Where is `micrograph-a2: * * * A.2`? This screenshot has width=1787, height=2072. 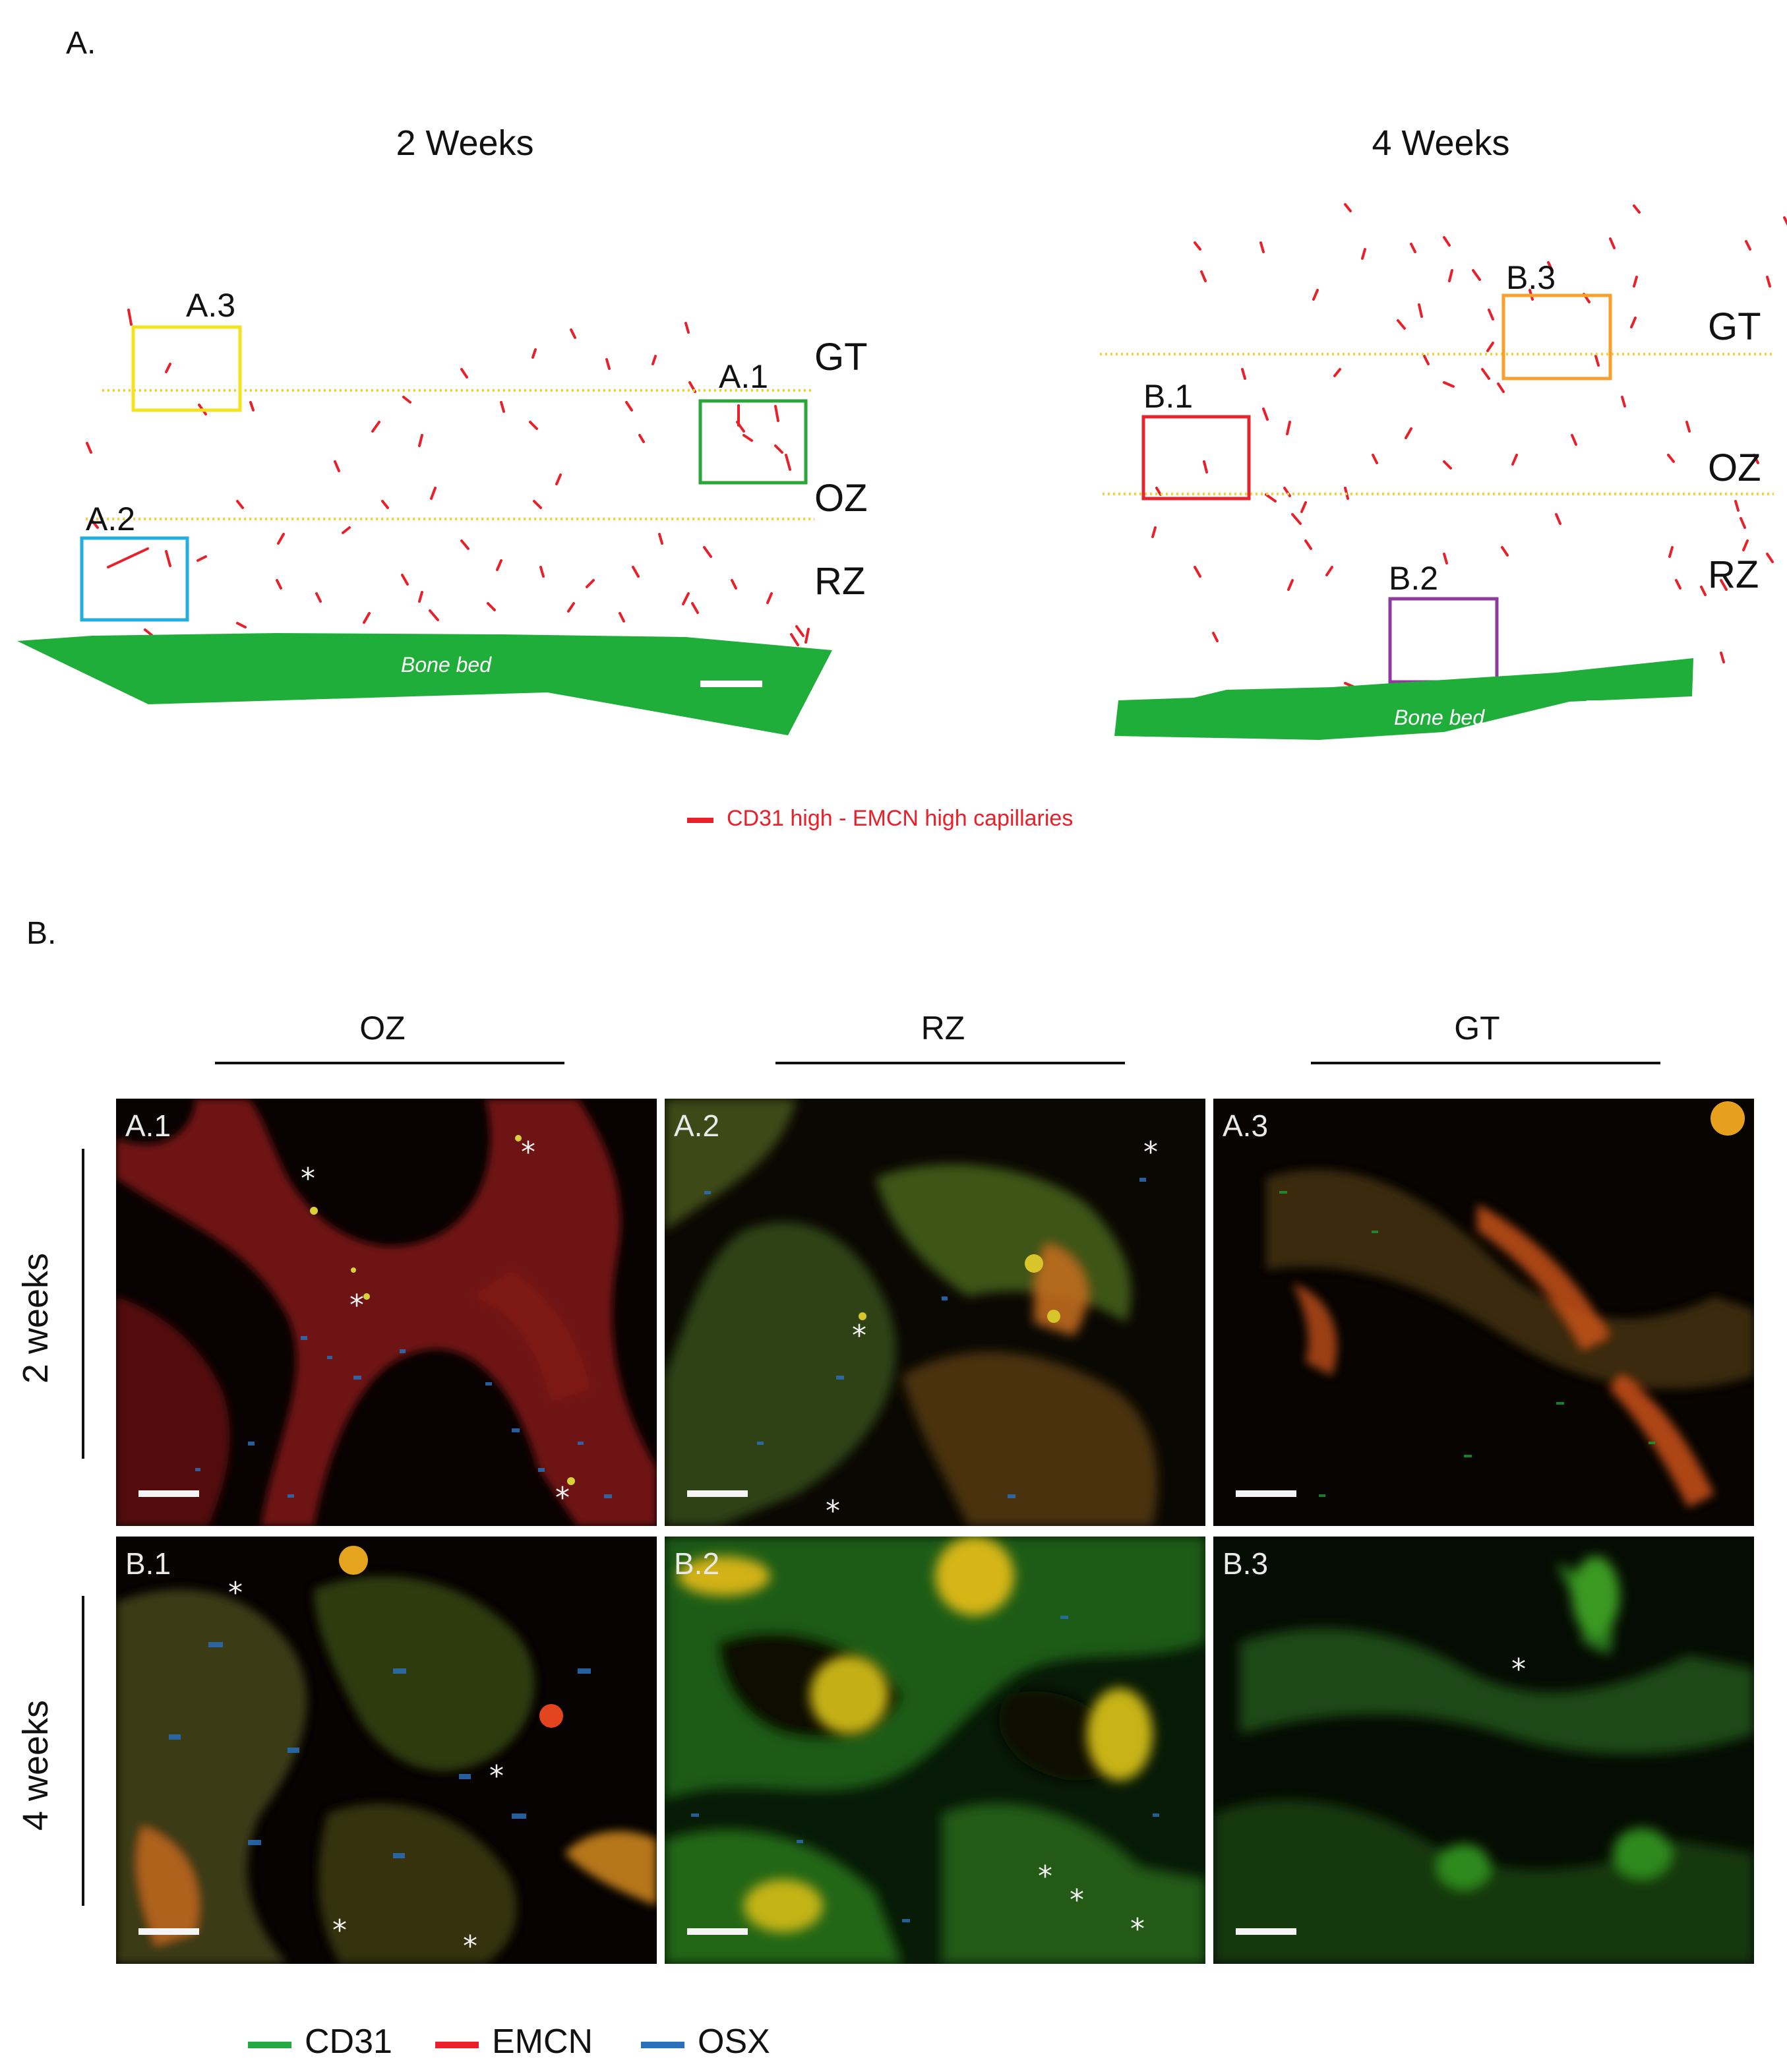 micrograph-a2: * * * A.2 is located at coordinates (935, 1312).